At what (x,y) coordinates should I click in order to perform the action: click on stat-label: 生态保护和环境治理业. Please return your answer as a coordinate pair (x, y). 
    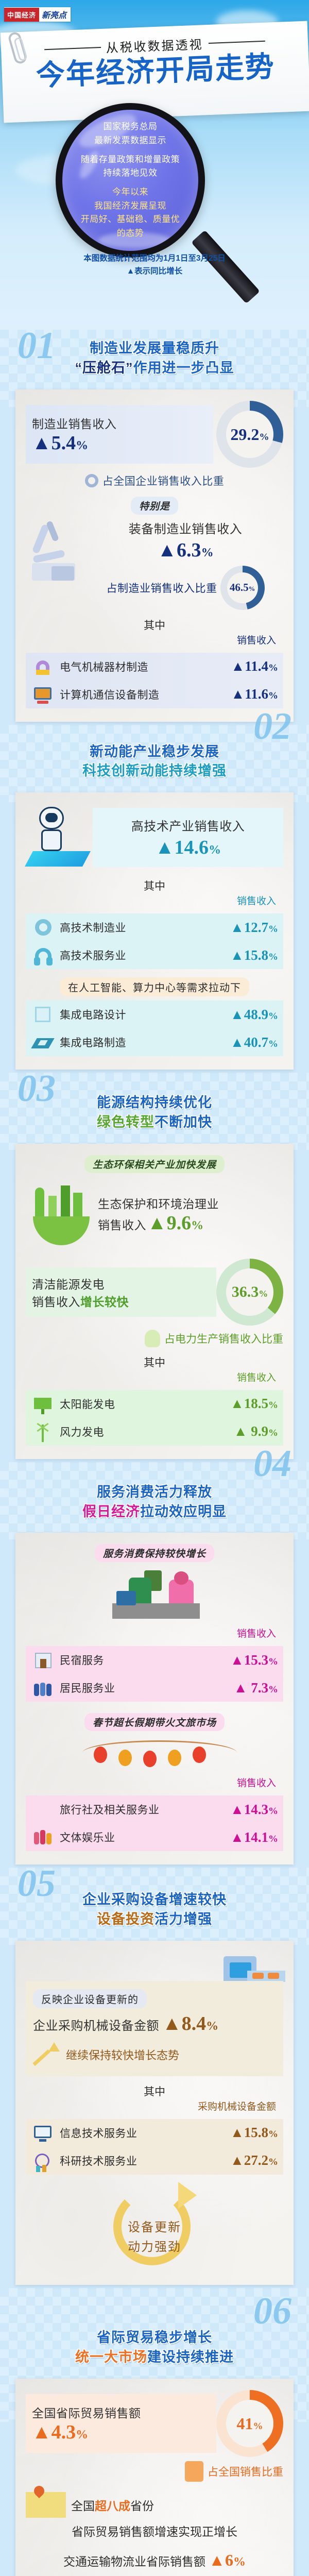
    Looking at the image, I should click on (158, 1204).